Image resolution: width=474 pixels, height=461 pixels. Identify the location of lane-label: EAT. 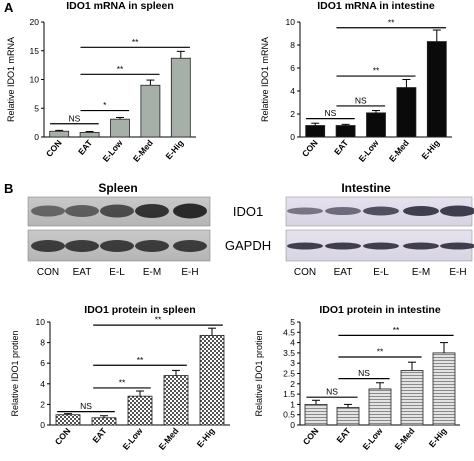
(343, 272).